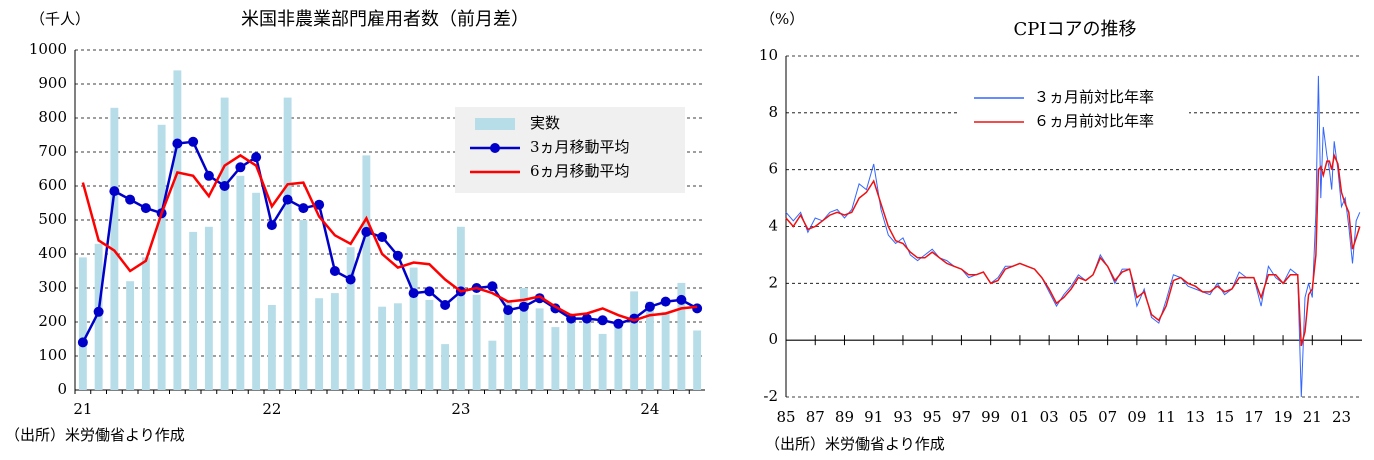  Describe the element at coordinates (271, 409) in the screenshot. I see `x-tick-label: 22` at that location.